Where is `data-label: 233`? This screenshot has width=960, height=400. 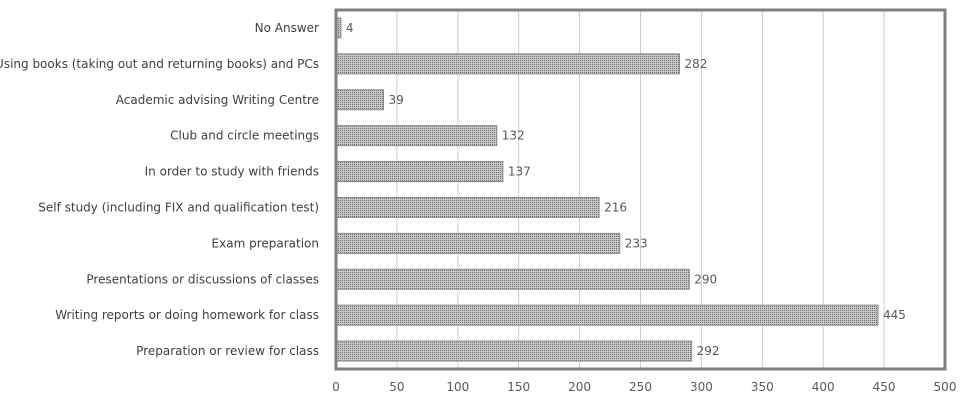
data-label: 233 is located at coordinates (636, 243).